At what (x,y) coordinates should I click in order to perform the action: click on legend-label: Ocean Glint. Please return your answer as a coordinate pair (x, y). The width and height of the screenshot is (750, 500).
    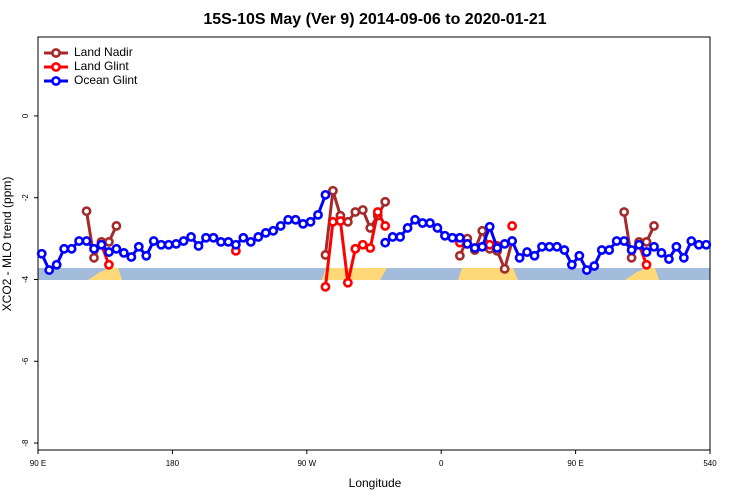
    Looking at the image, I should click on (106, 80).